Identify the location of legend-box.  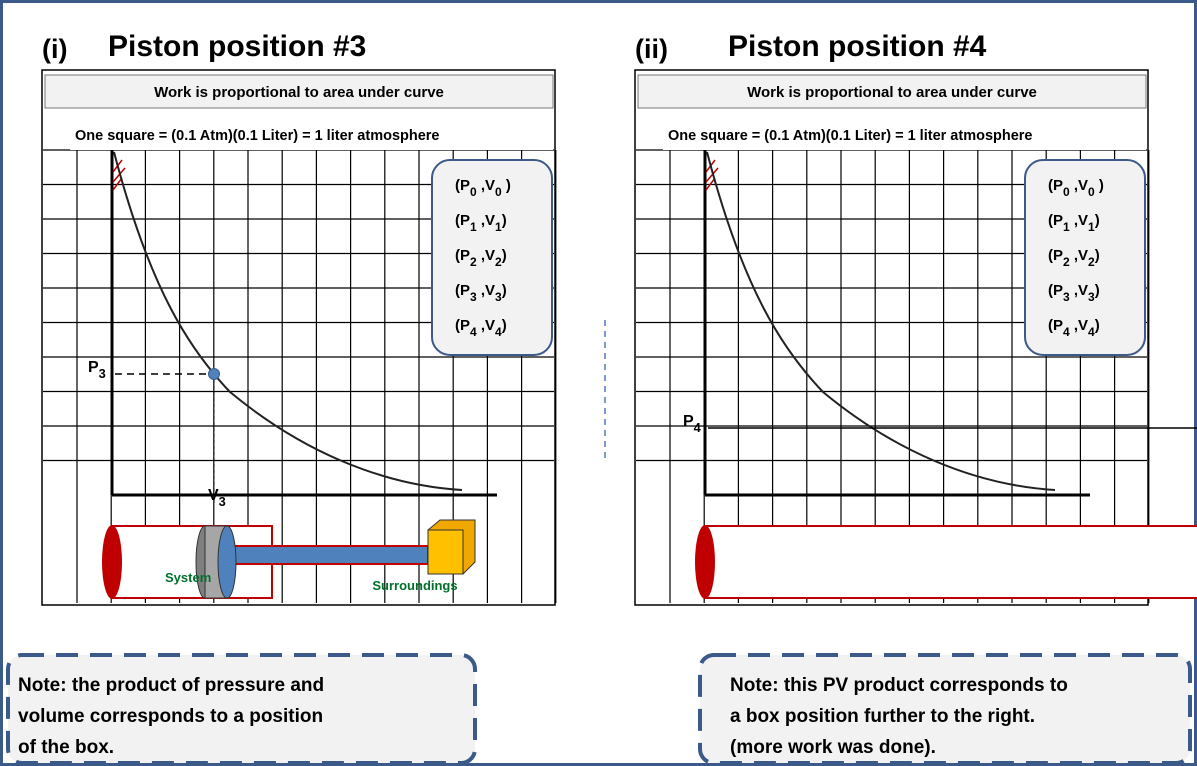
(1085, 257).